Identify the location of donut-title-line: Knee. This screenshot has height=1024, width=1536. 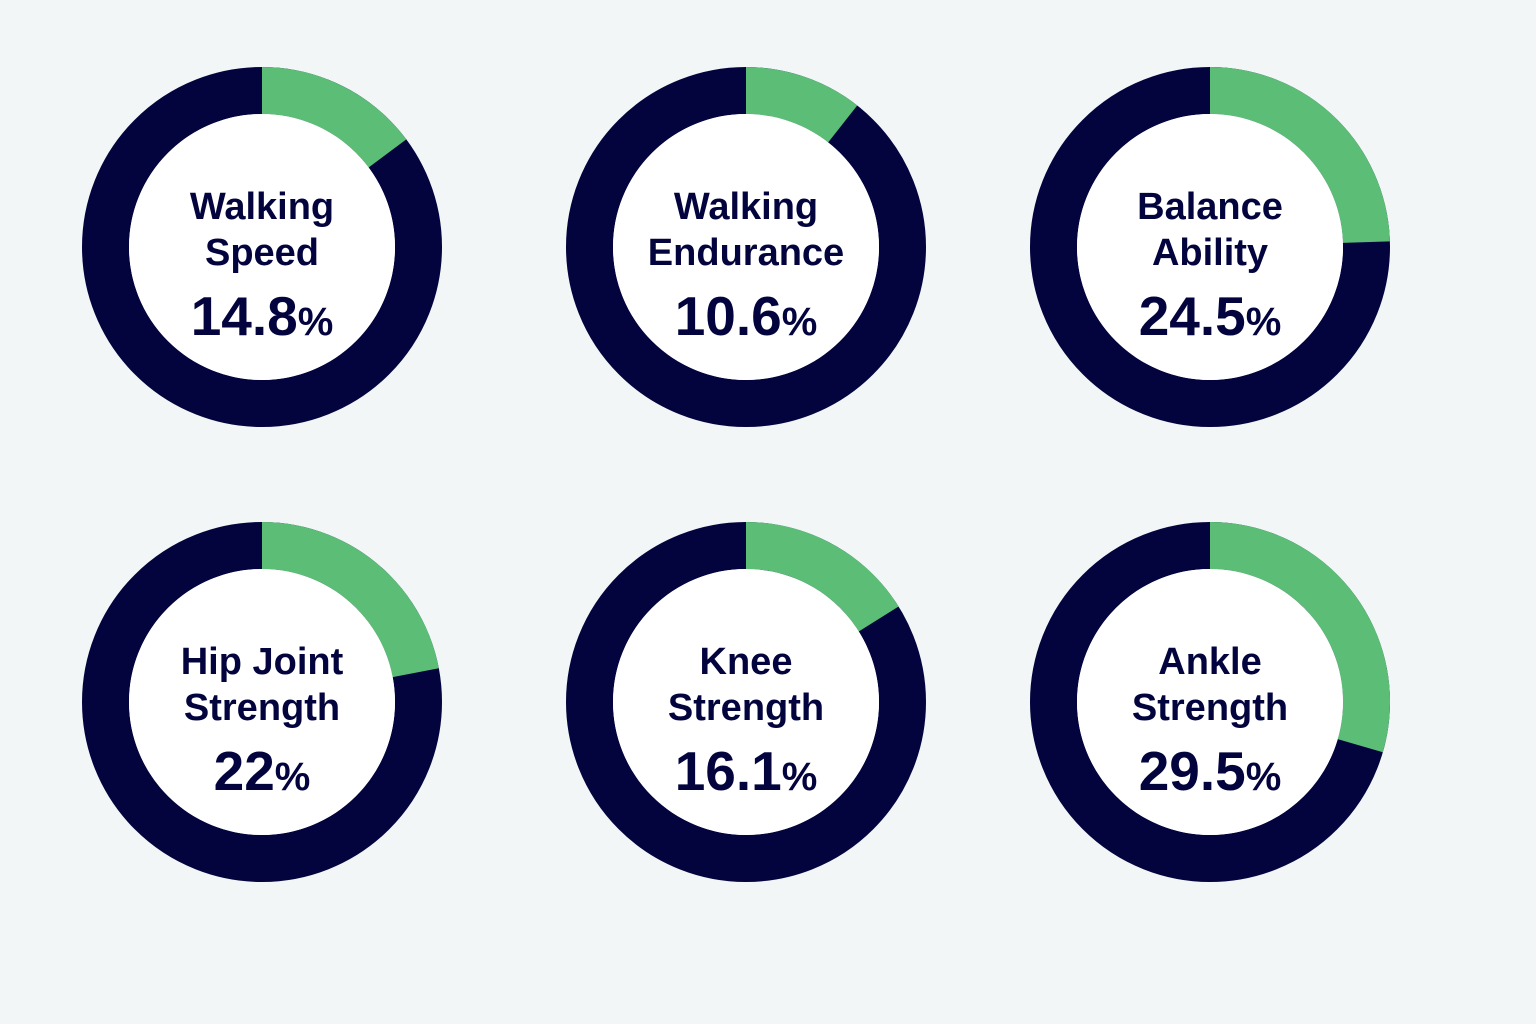
(746, 662).